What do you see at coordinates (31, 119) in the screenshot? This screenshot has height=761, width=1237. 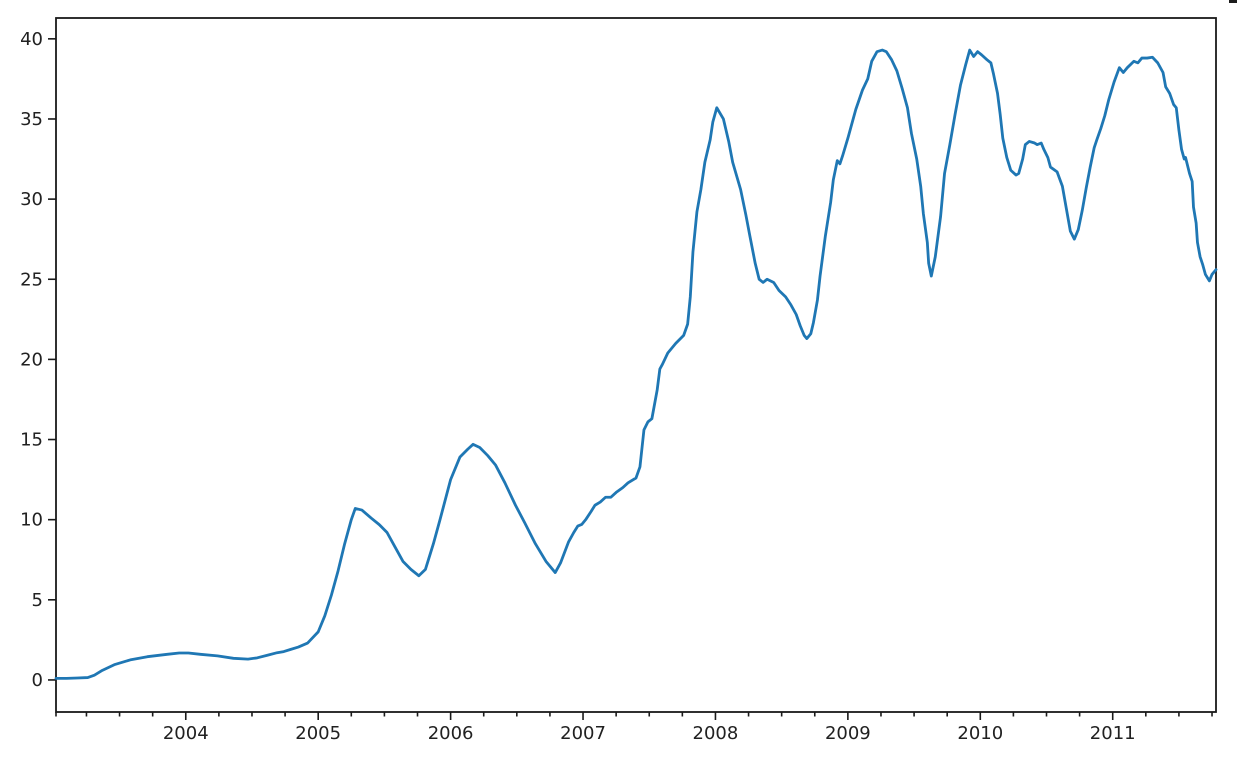 I see `y-tick-label: 35` at bounding box center [31, 119].